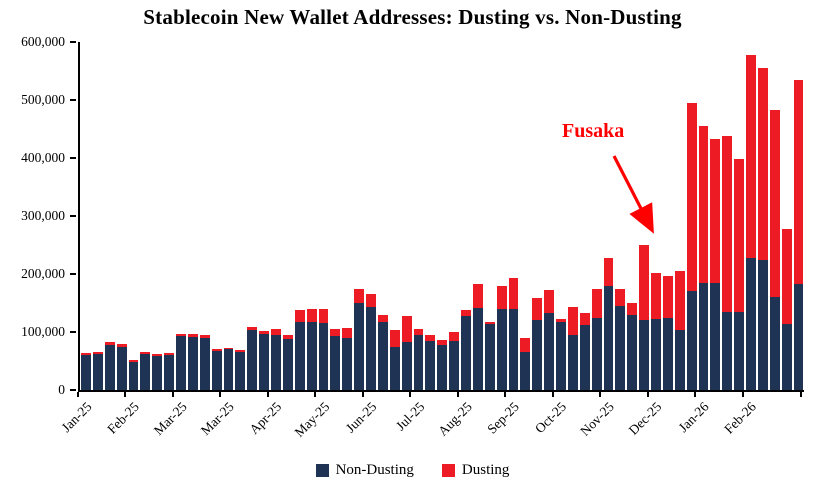 The height and width of the screenshot is (485, 825). Describe the element at coordinates (364, 470) in the screenshot. I see `legend-item-non-dusting: Non-Dusting` at that location.